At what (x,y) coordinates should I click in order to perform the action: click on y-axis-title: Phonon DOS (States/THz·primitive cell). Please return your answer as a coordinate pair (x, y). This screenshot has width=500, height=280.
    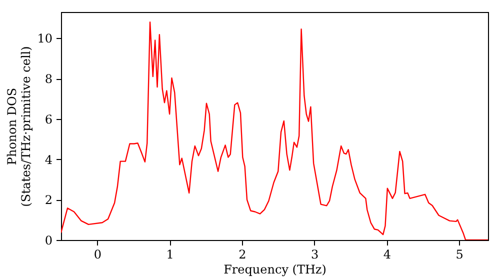
    Looking at the image, I should click on (19, 126).